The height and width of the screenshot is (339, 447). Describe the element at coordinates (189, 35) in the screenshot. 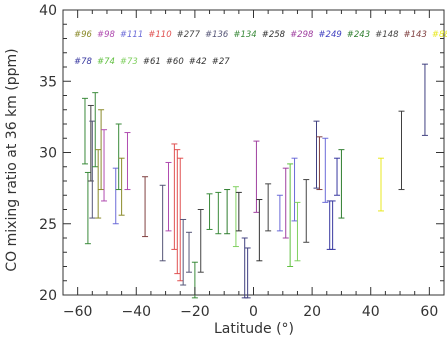

I see `legend-entry: #277` at that location.